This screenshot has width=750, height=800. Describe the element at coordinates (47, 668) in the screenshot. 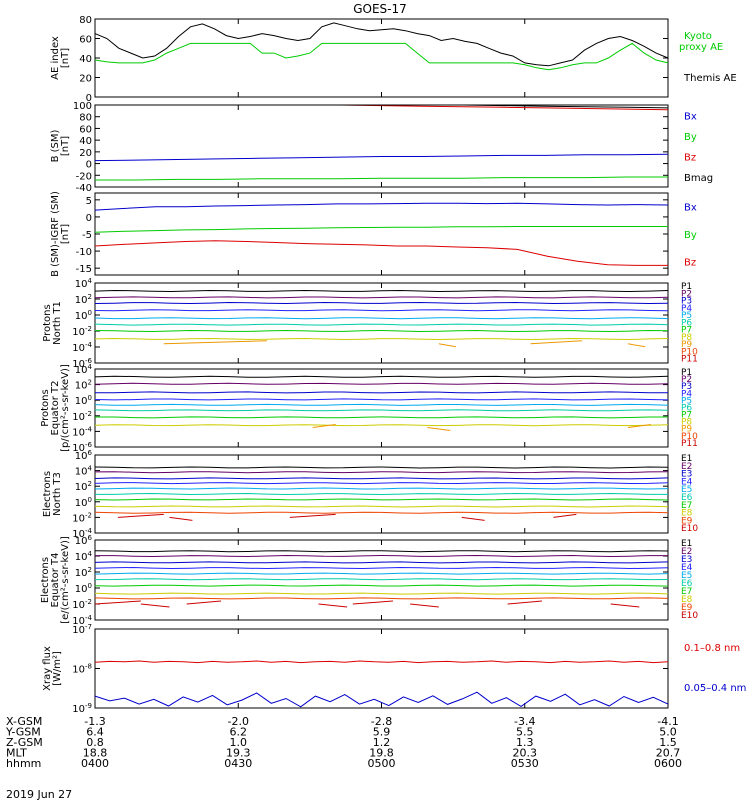

I see `y-axis-label: Xray flux` at that location.